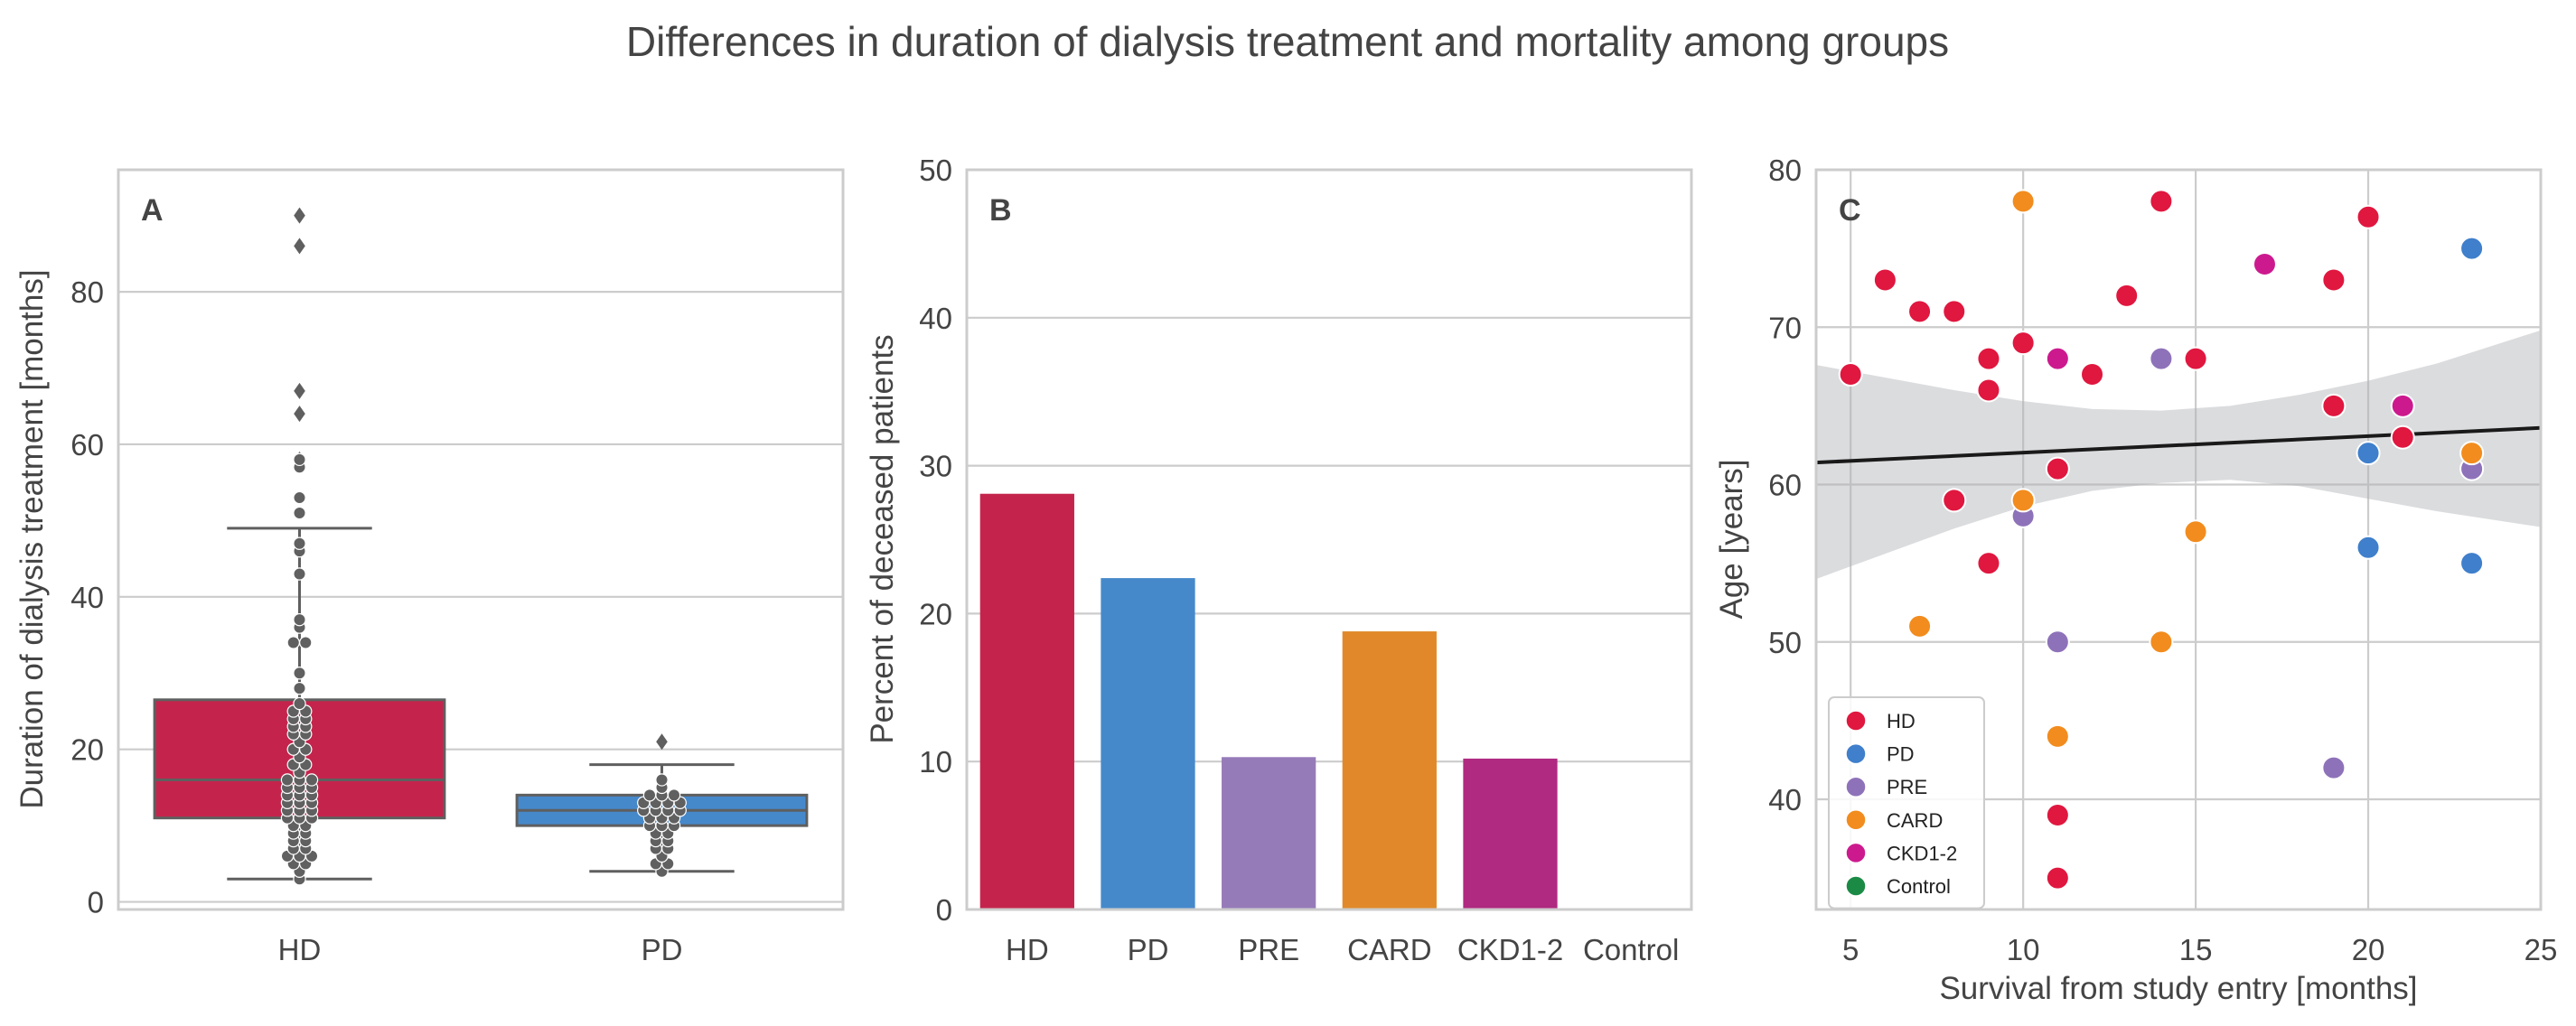 This screenshot has width=2576, height=1026. What do you see at coordinates (1785, 799) in the screenshot?
I see `panel-c-y-tick-label: 40` at bounding box center [1785, 799].